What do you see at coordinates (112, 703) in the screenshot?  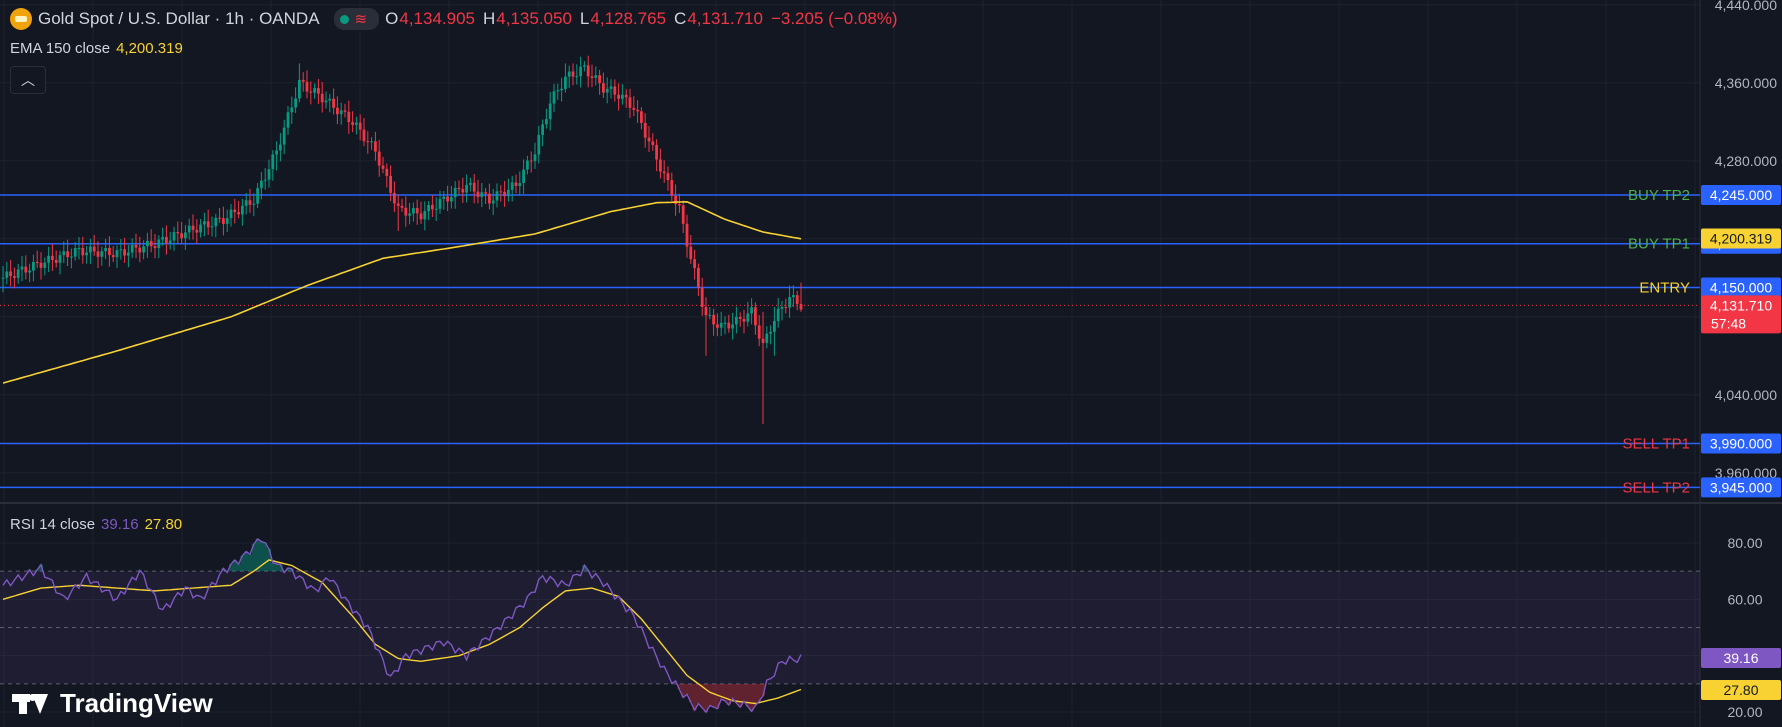 I see `tradingview-logo: TradingView` at bounding box center [112, 703].